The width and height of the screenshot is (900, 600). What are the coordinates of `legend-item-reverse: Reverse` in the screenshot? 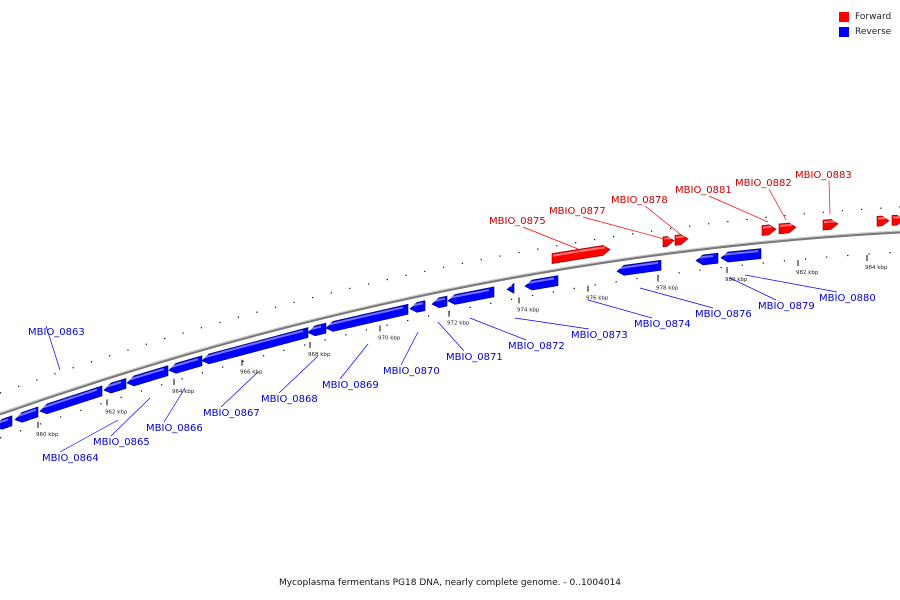 It's located at (865, 31).